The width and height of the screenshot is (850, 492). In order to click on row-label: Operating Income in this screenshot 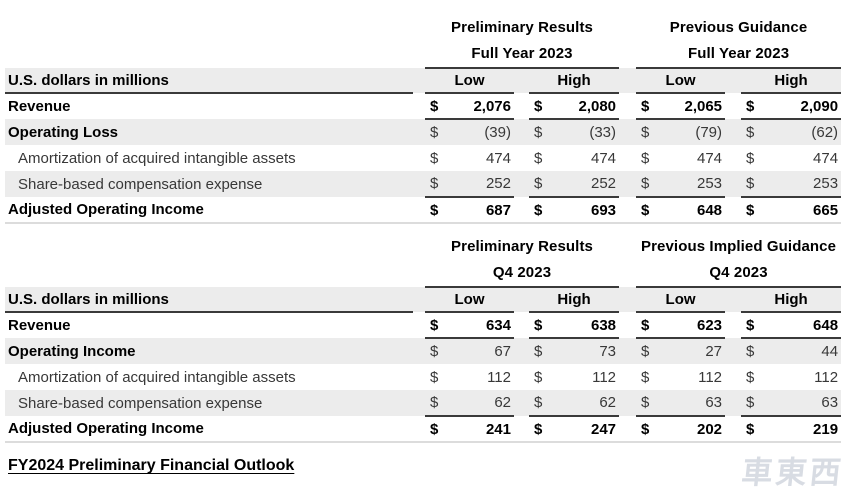, I will do `click(209, 351)`.